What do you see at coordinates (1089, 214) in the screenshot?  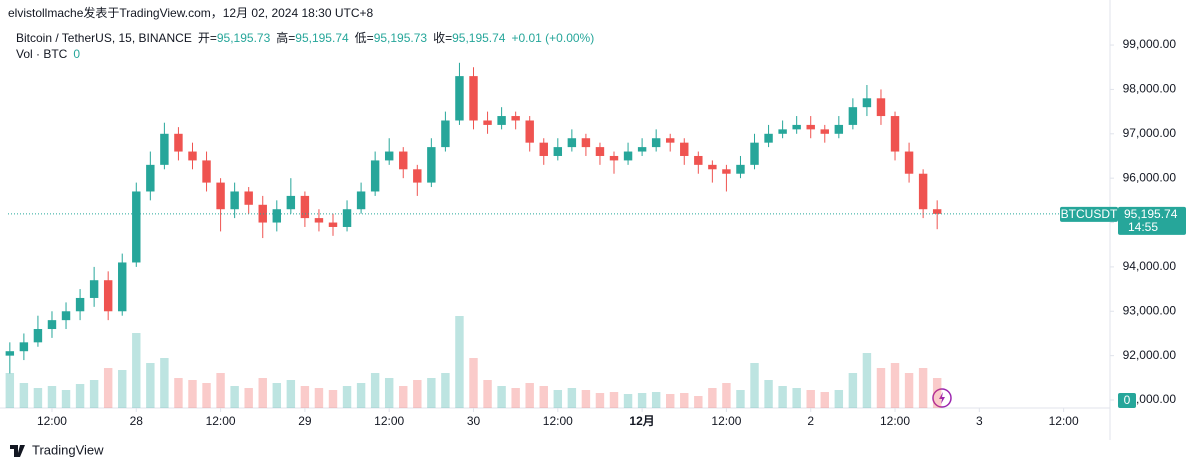 I see `ticker: BTCUSDT` at bounding box center [1089, 214].